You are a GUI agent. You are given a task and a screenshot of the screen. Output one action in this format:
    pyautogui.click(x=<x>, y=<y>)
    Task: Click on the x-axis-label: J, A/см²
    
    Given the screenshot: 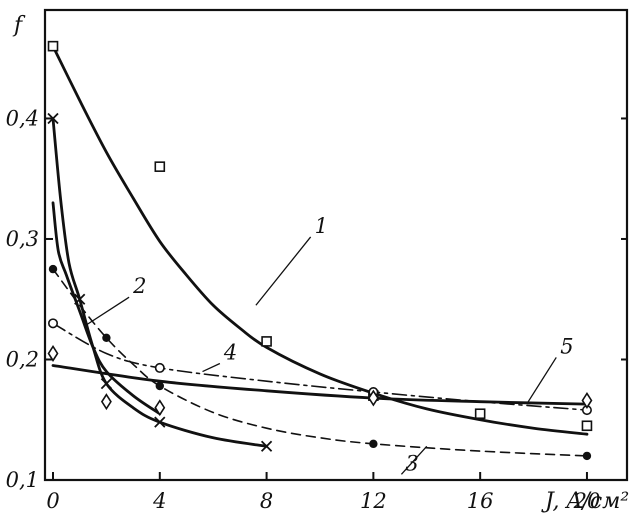 What is the action you would take?
    pyautogui.click(x=585, y=501)
    